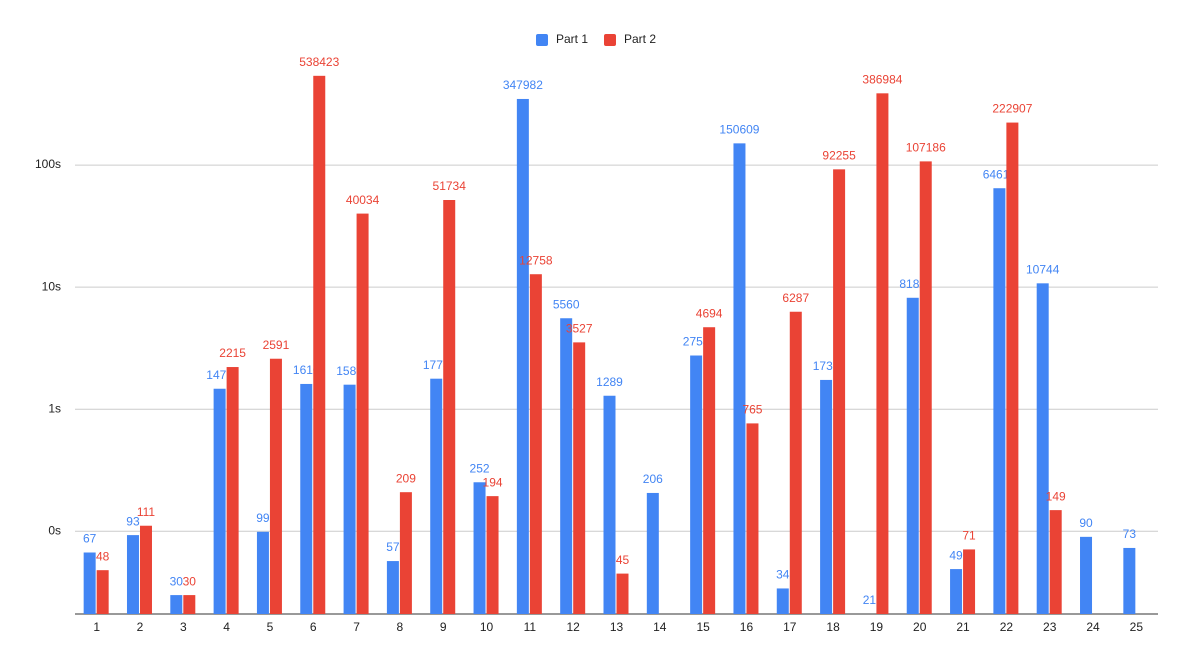 This screenshot has height=668, width=1191. I want to click on data-label: 73, so click(1130, 534).